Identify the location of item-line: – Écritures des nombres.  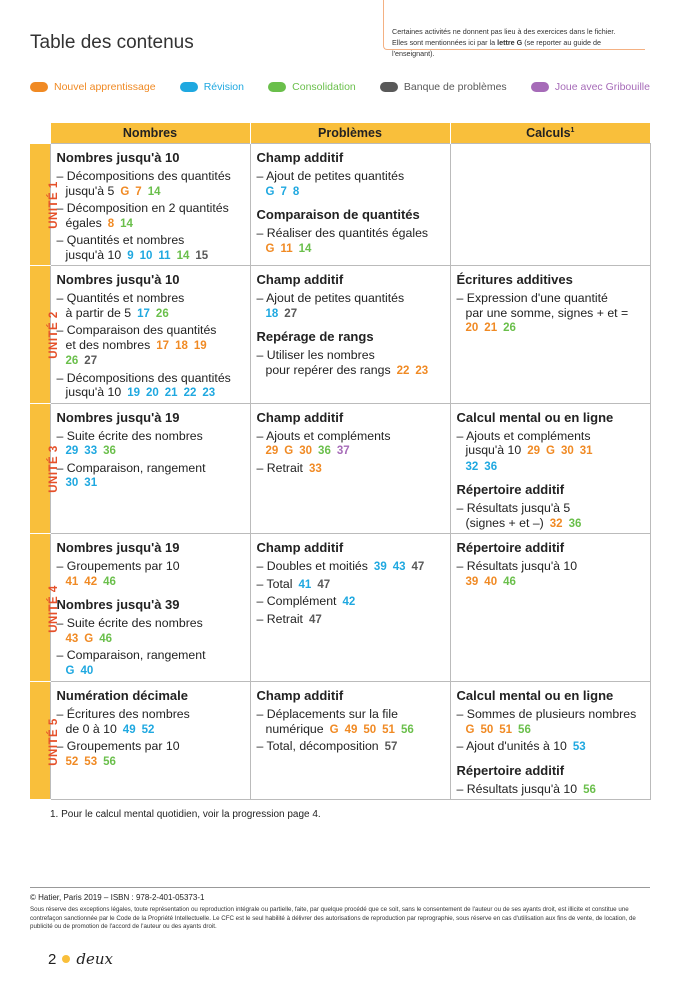
(150, 714).